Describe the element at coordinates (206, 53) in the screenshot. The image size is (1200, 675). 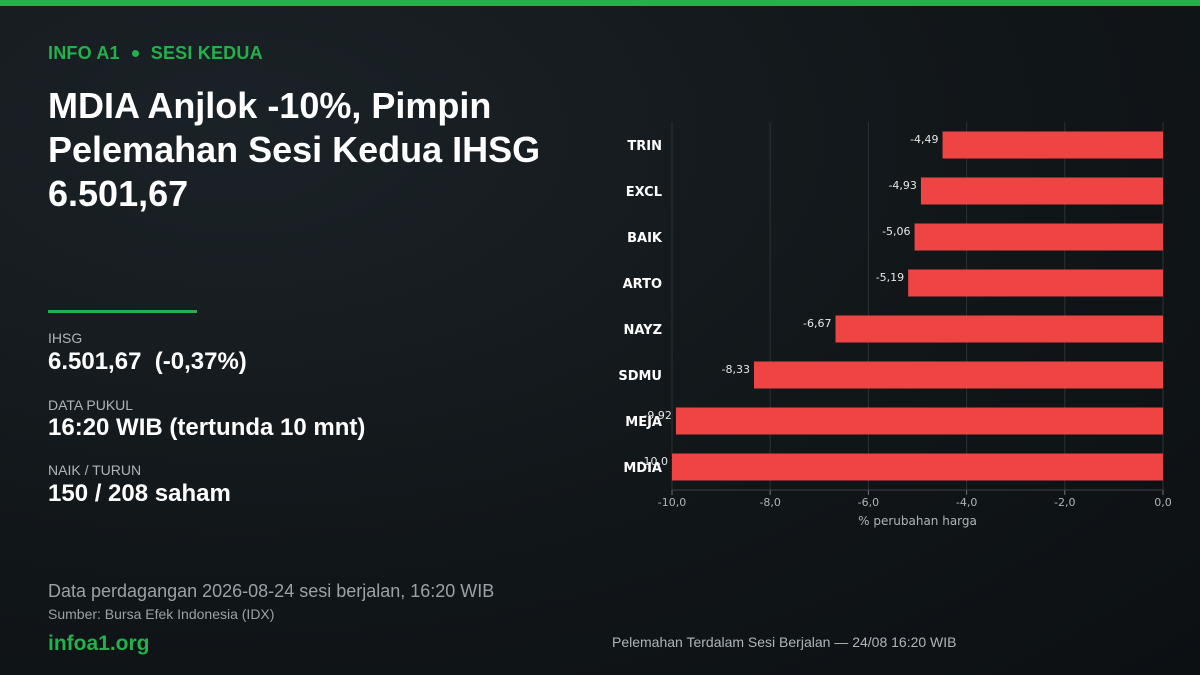
I see `kicker-session: SESI KEDUA` at that location.